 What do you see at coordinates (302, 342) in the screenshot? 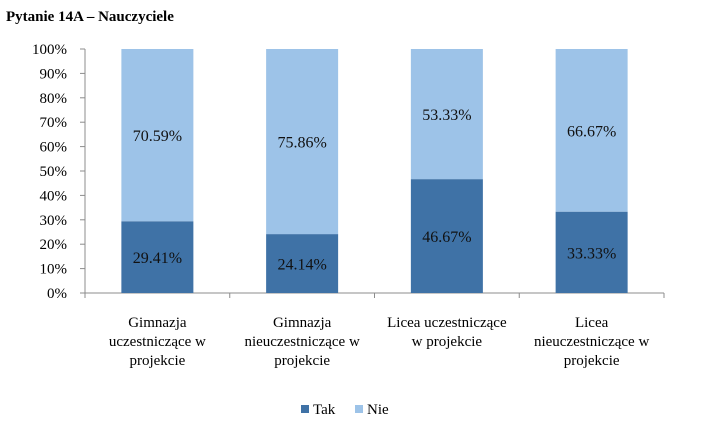
I see `category-label: Gimnazja nieuczestniczące w projekcie` at bounding box center [302, 342].